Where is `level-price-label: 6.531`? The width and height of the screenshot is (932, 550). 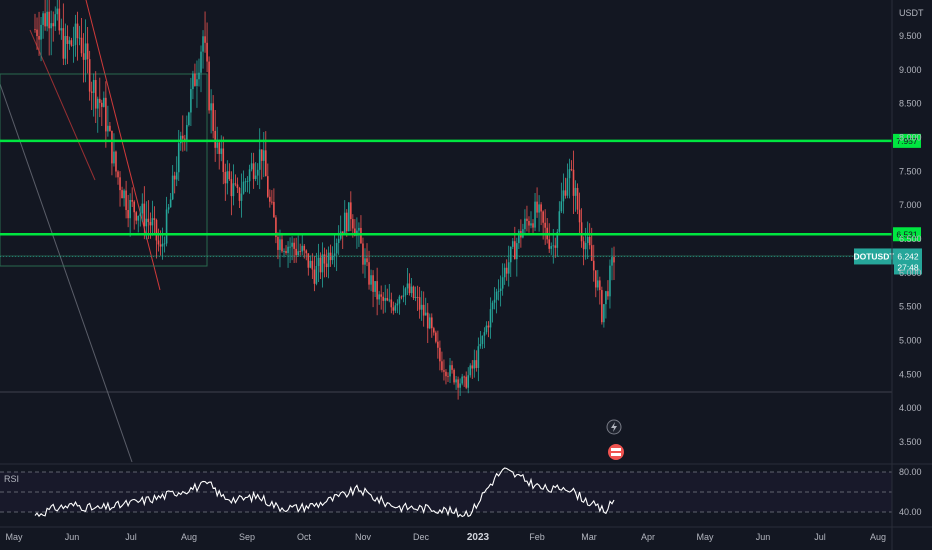
level-price-label: 6.531 is located at coordinates (907, 234).